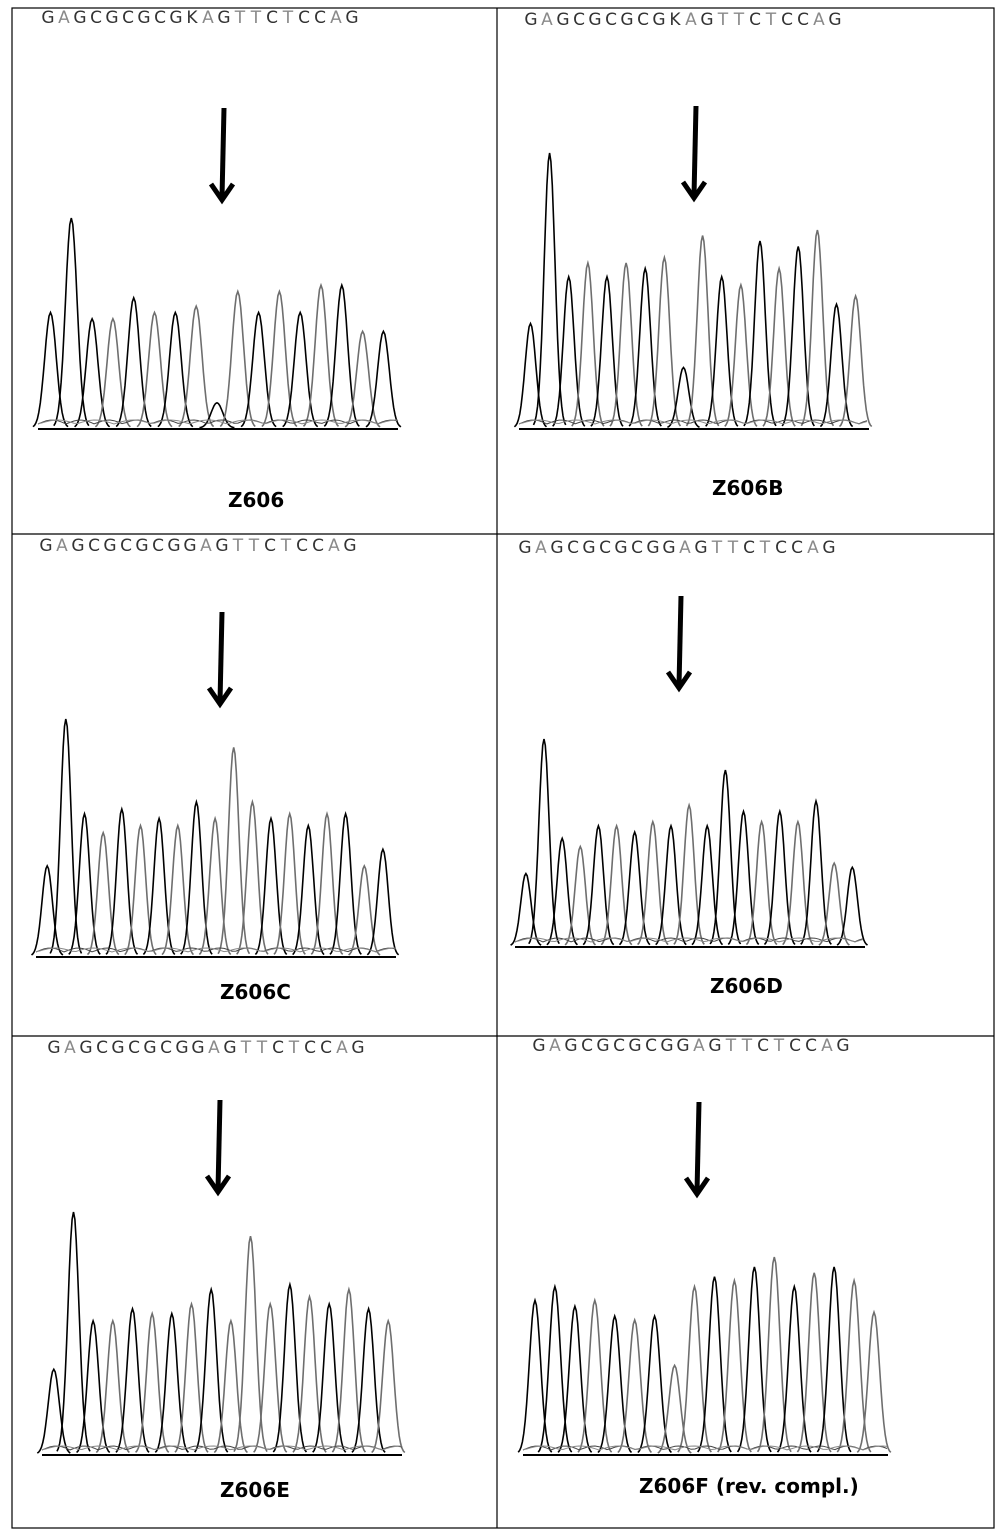 This screenshot has height=1530, width=999. I want to click on chromatogram-z606b, so click(693, 267).